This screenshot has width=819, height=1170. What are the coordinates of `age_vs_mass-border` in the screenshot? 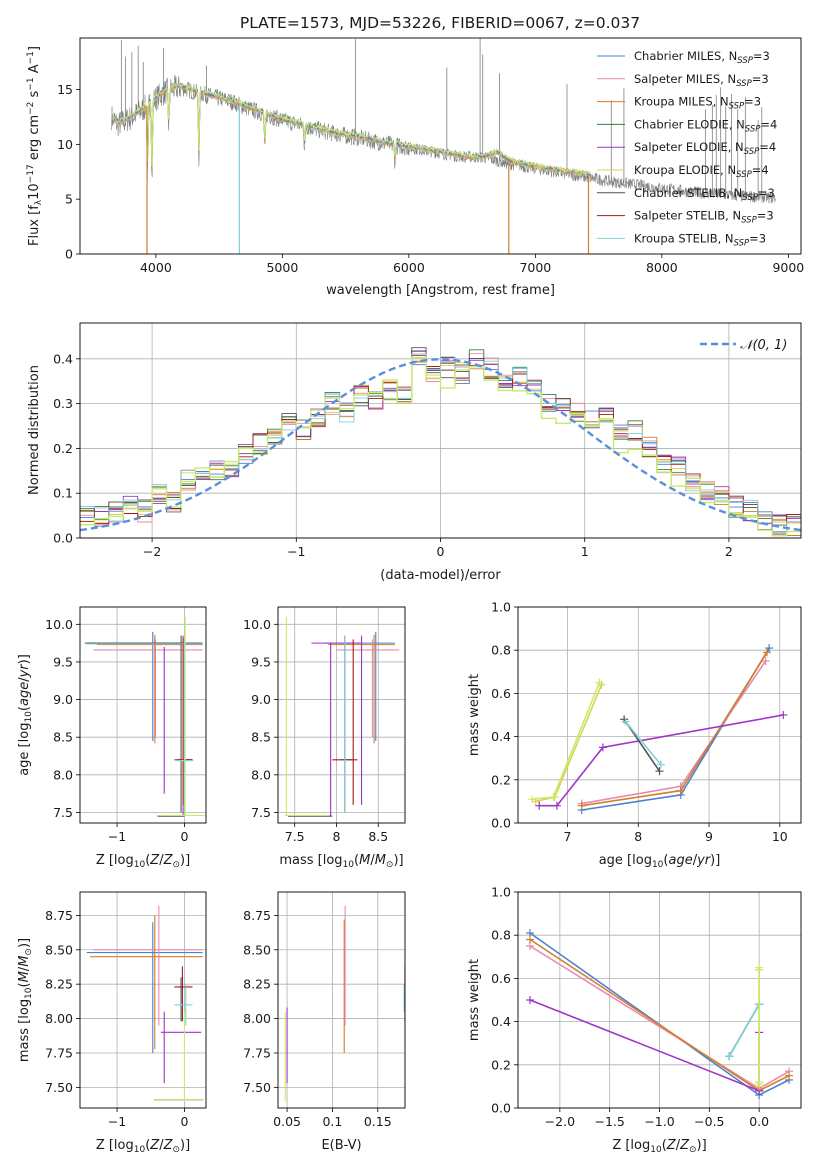 It's located at (341, 715).